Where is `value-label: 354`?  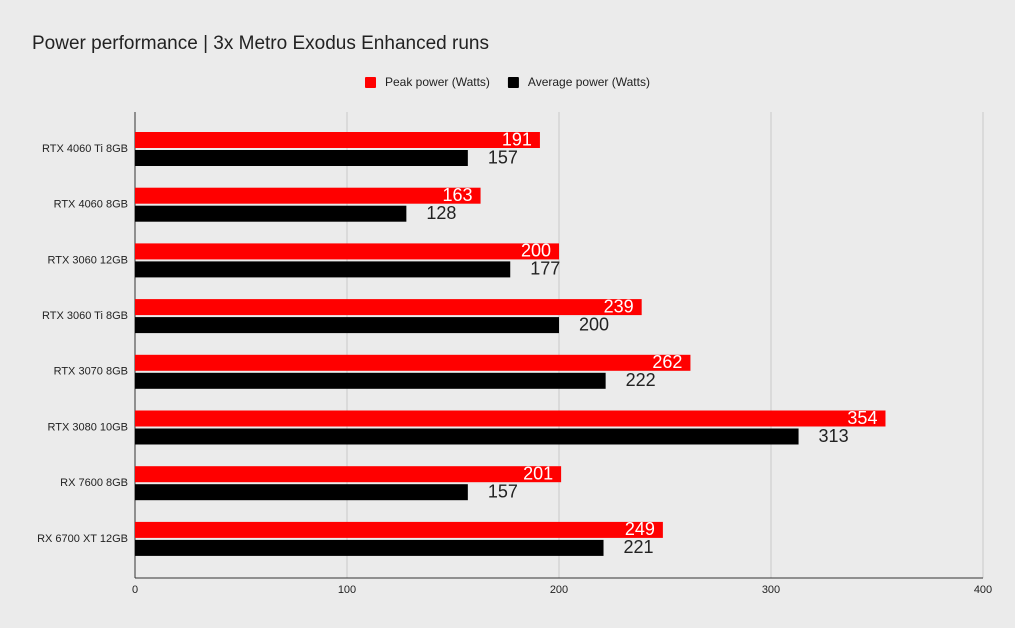 value-label: 354 is located at coordinates (862, 418).